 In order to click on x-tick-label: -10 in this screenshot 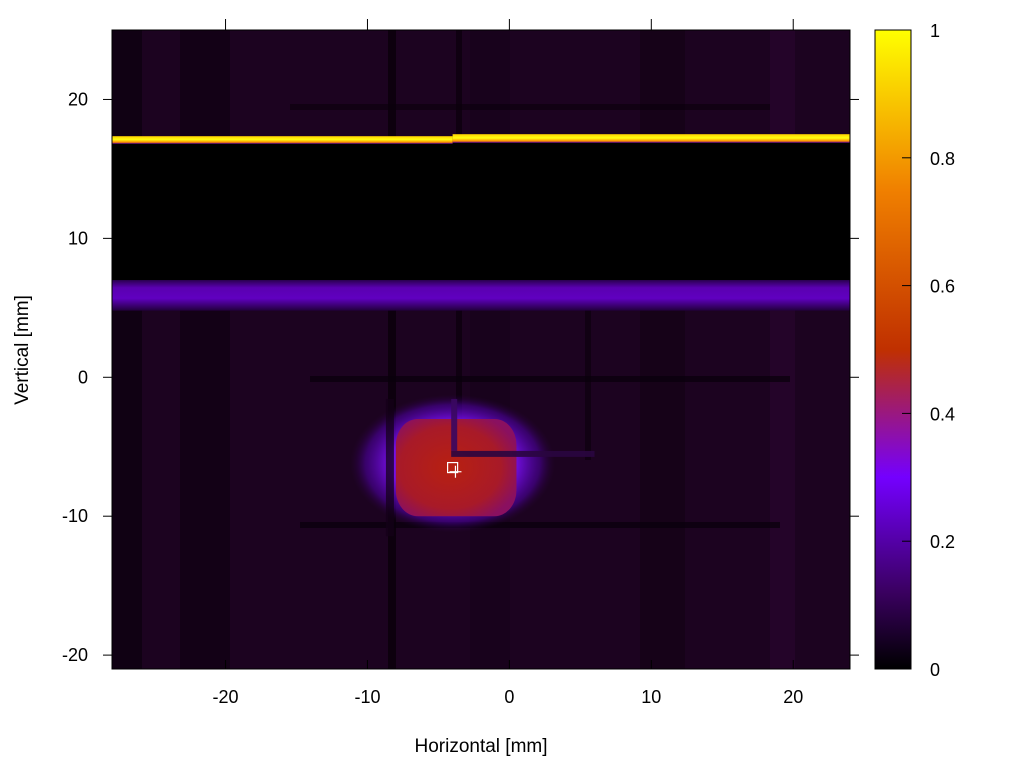, I will do `click(367, 697)`.